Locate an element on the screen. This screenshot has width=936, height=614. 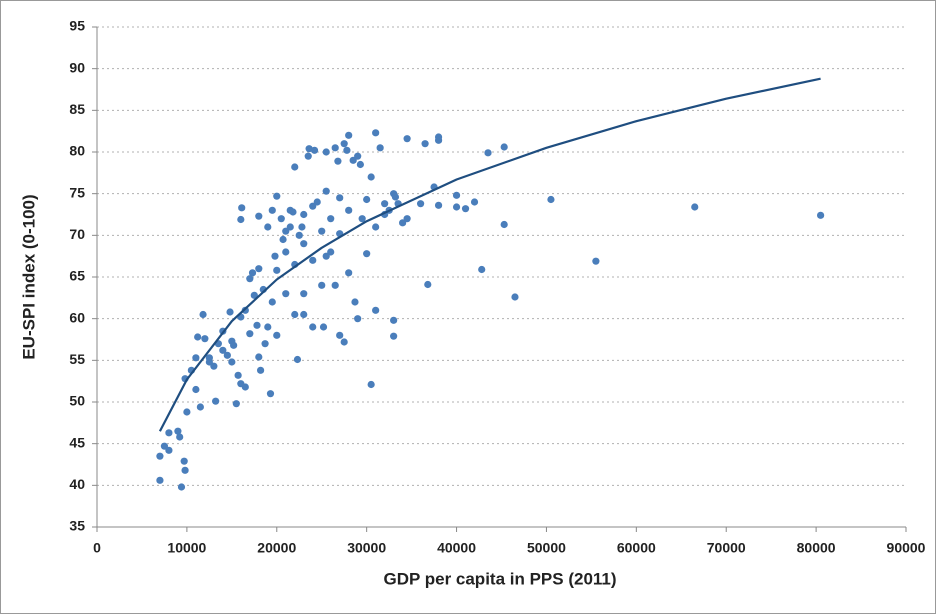
y-axis-title: EU-SPI index (0-100) is located at coordinates (28, 276).